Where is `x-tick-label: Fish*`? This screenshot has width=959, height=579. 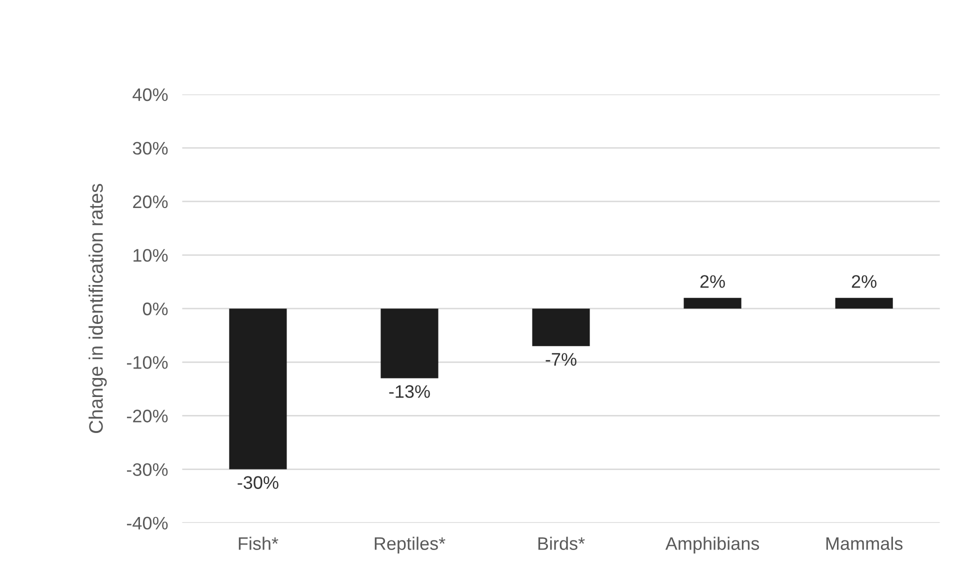
x-tick-label: Fish* is located at coordinates (258, 543).